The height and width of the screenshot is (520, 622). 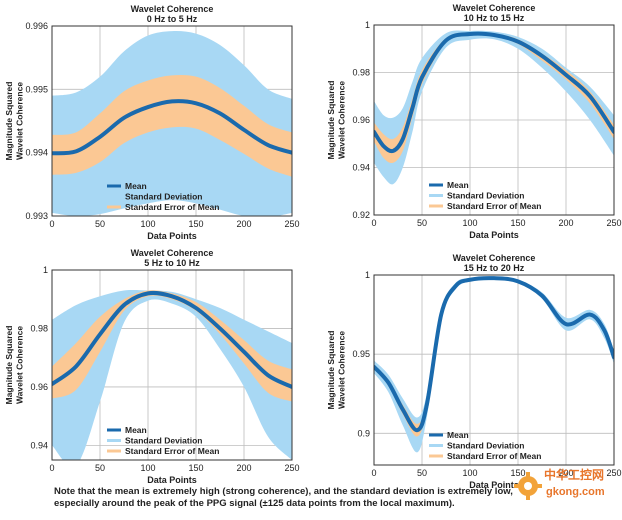 I want to click on chart-subtitle: 5 Hz to 10 Hz, so click(x=172, y=263).